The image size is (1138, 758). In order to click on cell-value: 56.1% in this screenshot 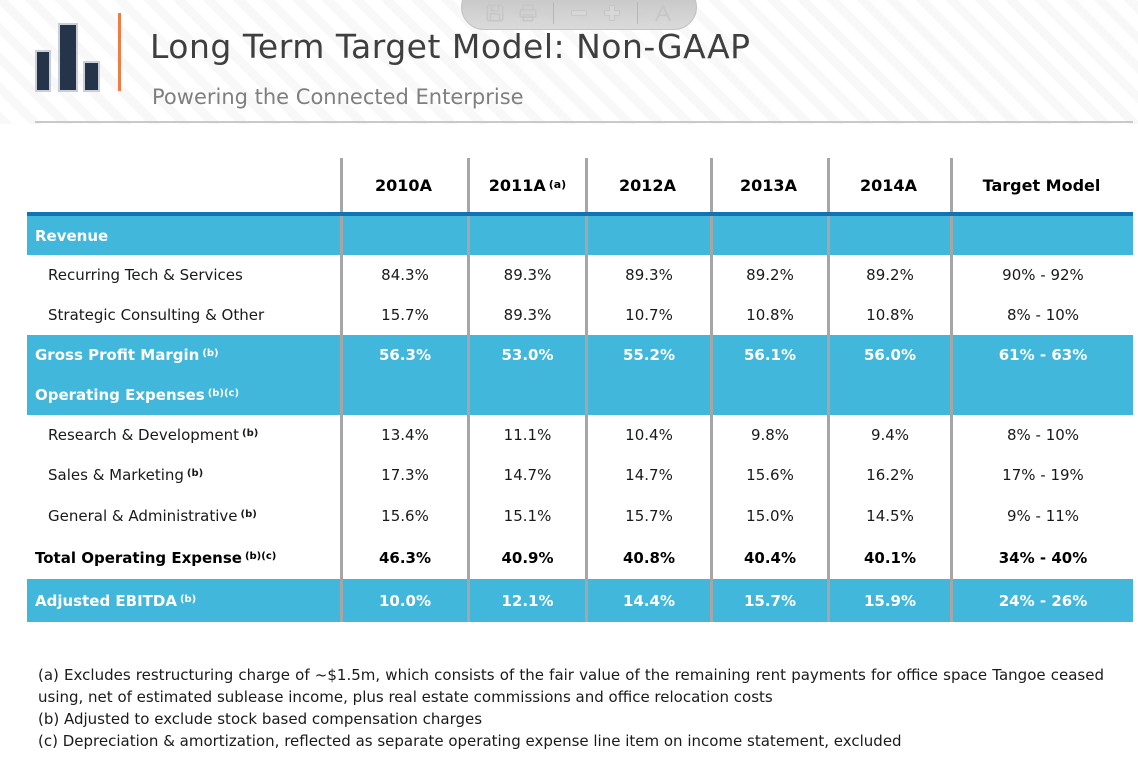, I will do `click(768, 355)`.